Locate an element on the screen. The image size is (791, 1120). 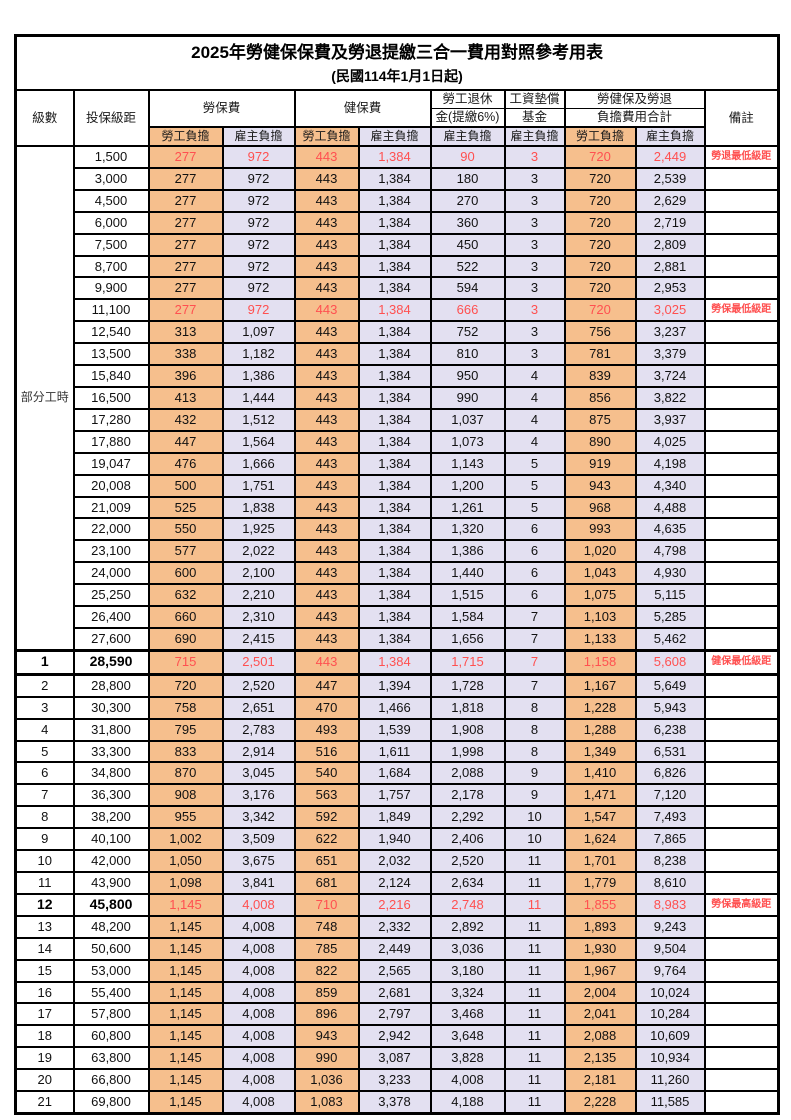
fee-cell: 1,083 is located at coordinates (326, 1102).